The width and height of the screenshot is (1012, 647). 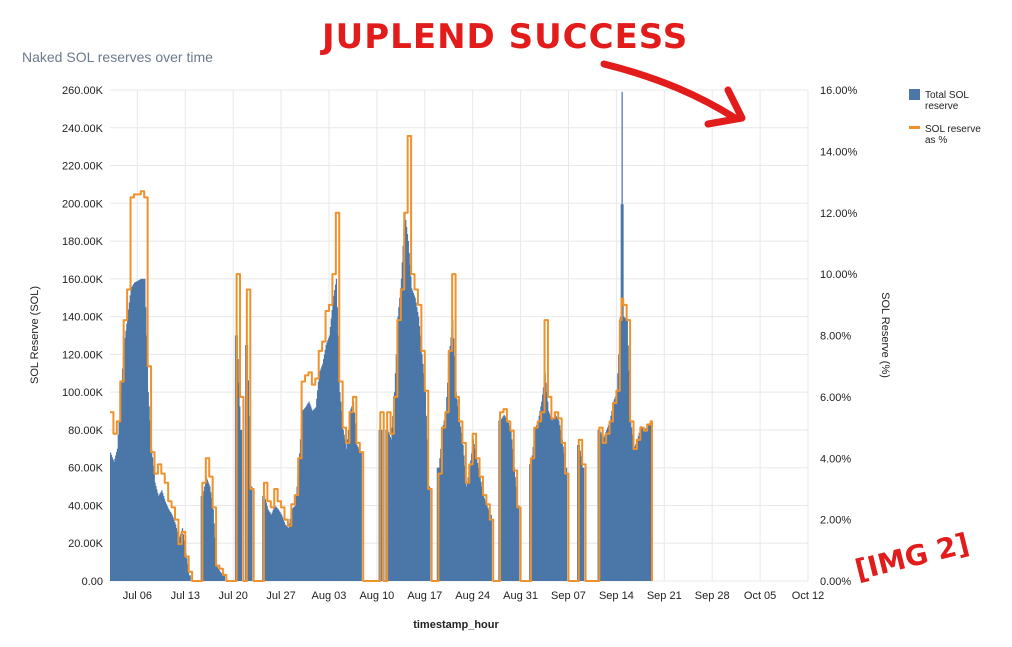 I want to click on right-tick-label: 12.00%, so click(x=839, y=214).